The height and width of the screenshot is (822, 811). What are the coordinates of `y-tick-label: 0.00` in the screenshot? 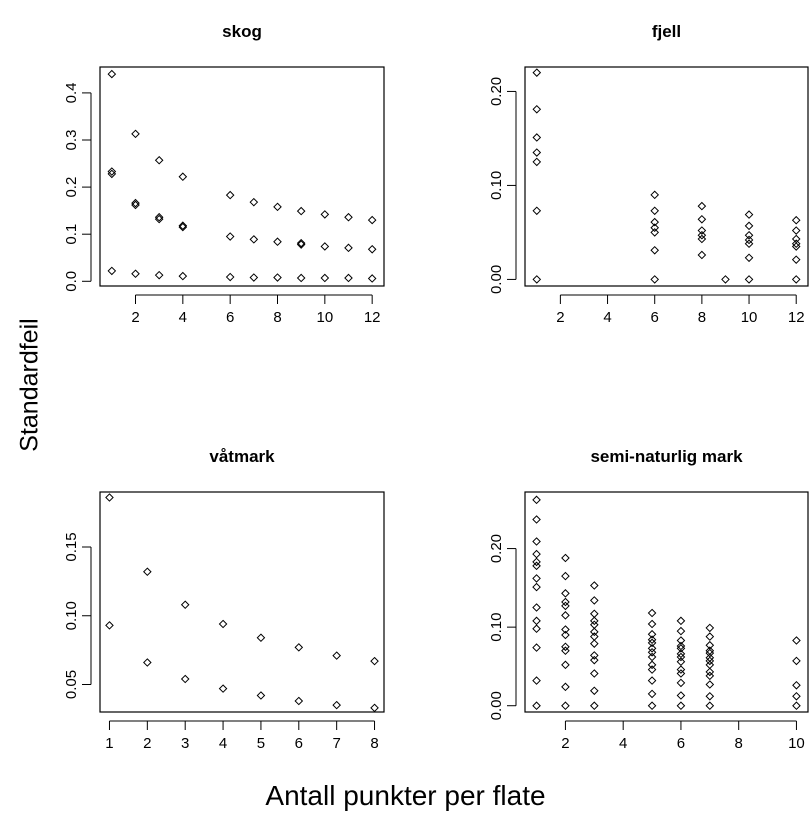 It's located at (496, 279).